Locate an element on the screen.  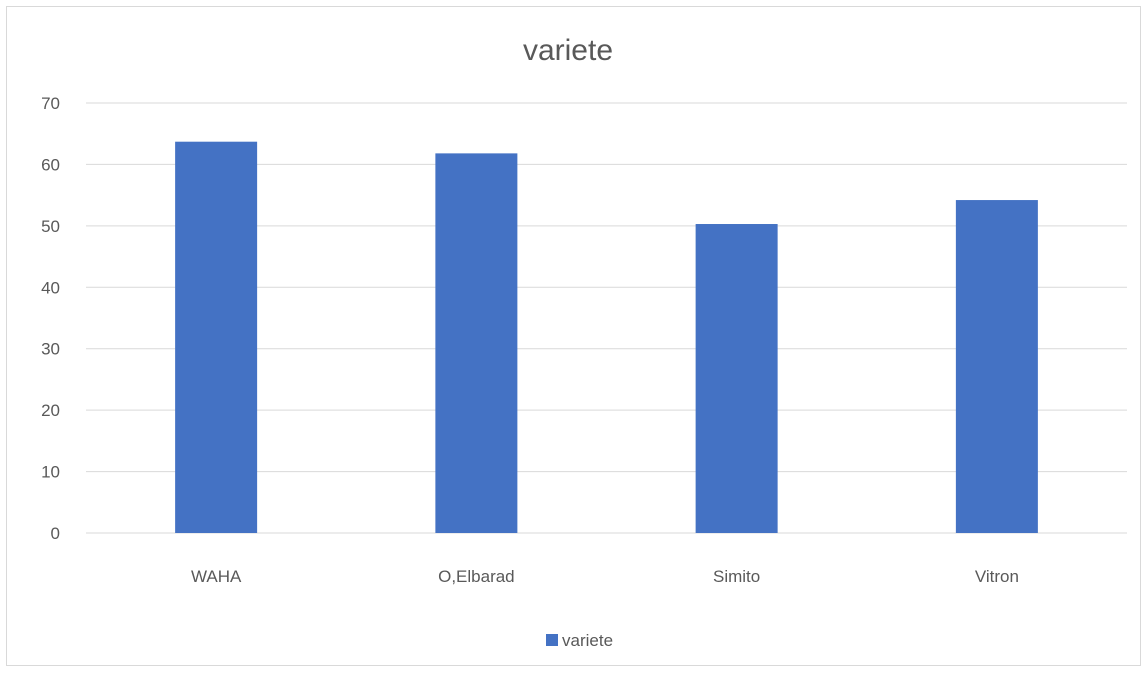
x-tick-label: Simito is located at coordinates (736, 576).